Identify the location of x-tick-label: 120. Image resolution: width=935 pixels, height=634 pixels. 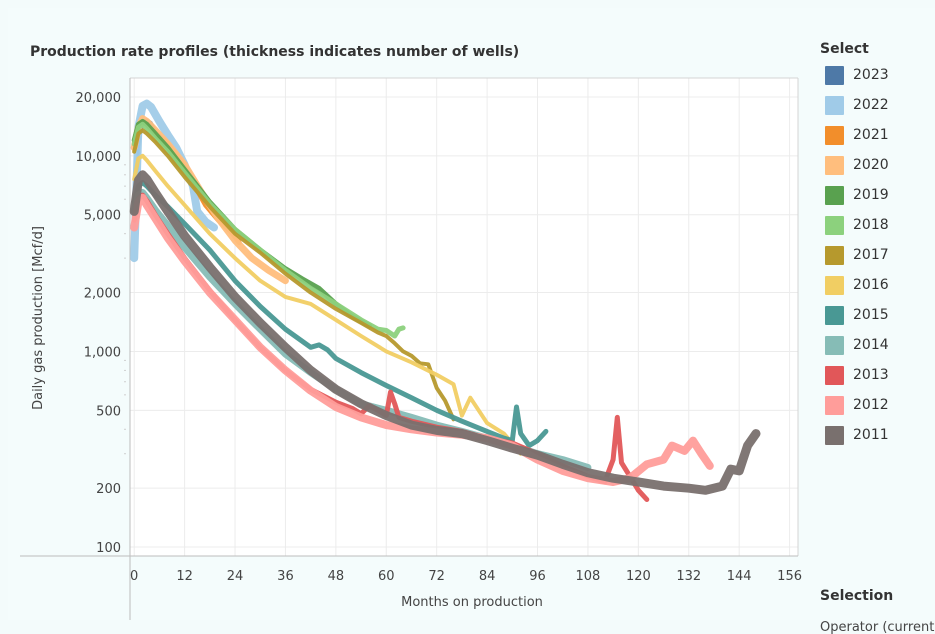
(638, 576).